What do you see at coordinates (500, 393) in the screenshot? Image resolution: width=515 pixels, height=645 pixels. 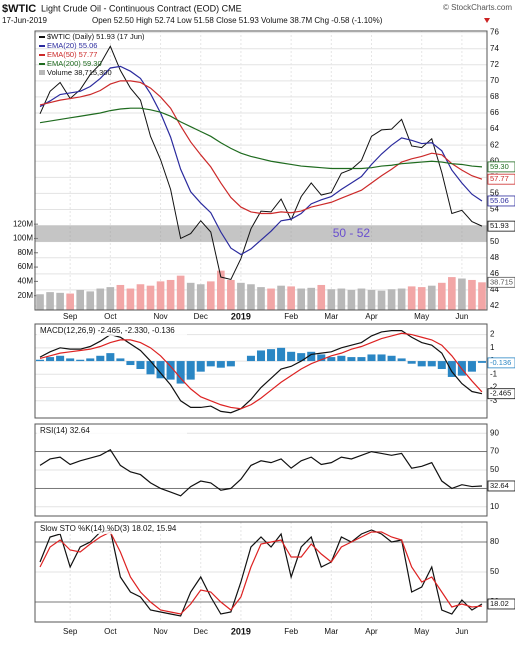 I see `end-label: -2.465` at bounding box center [500, 393].